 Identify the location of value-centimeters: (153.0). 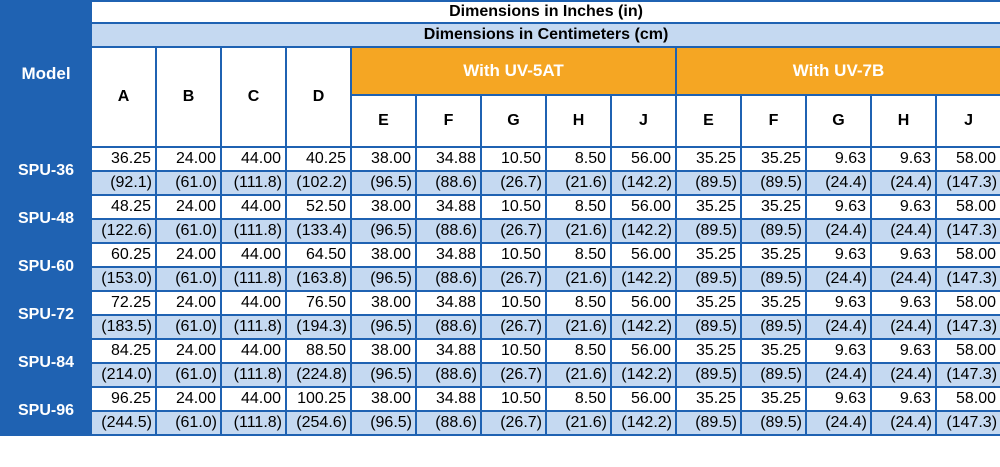
(123, 279).